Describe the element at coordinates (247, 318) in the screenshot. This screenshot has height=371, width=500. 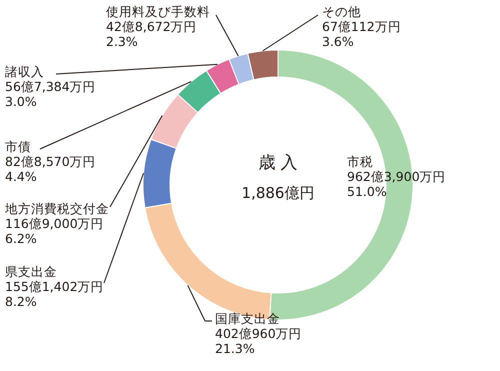
I see `slice-label: 国庫支出金` at that location.